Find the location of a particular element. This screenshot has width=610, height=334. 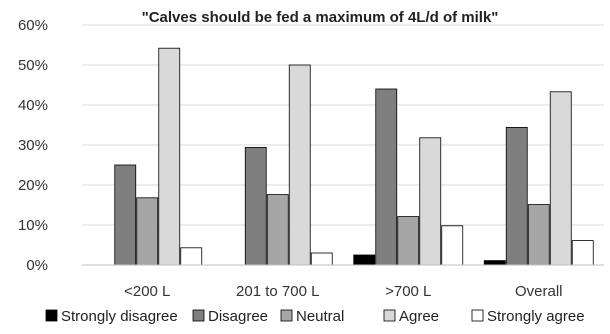

x-tick-label: Overall is located at coordinates (539, 291).